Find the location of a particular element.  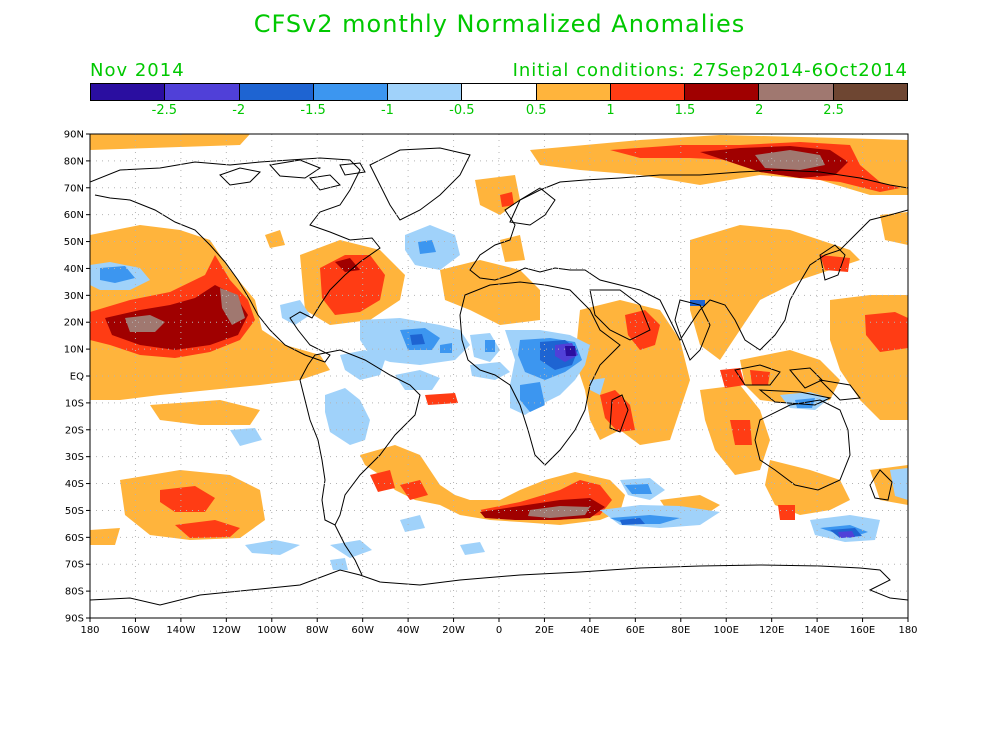

latitude-label: 20S is located at coordinates (74, 430).